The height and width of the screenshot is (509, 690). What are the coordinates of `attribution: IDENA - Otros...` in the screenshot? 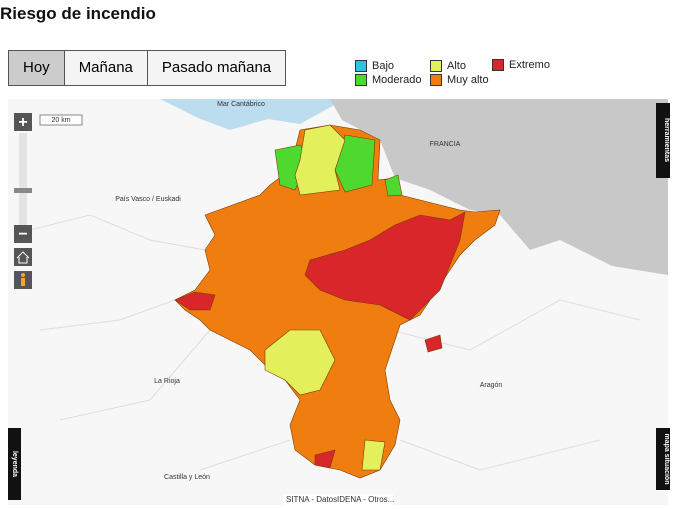 It's located at (365, 499).